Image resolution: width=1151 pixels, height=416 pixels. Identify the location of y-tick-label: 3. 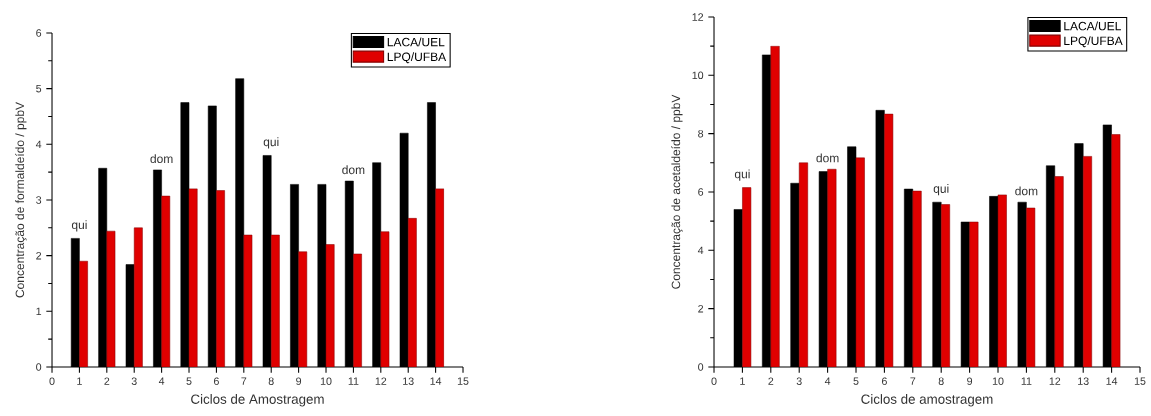
(39, 200).